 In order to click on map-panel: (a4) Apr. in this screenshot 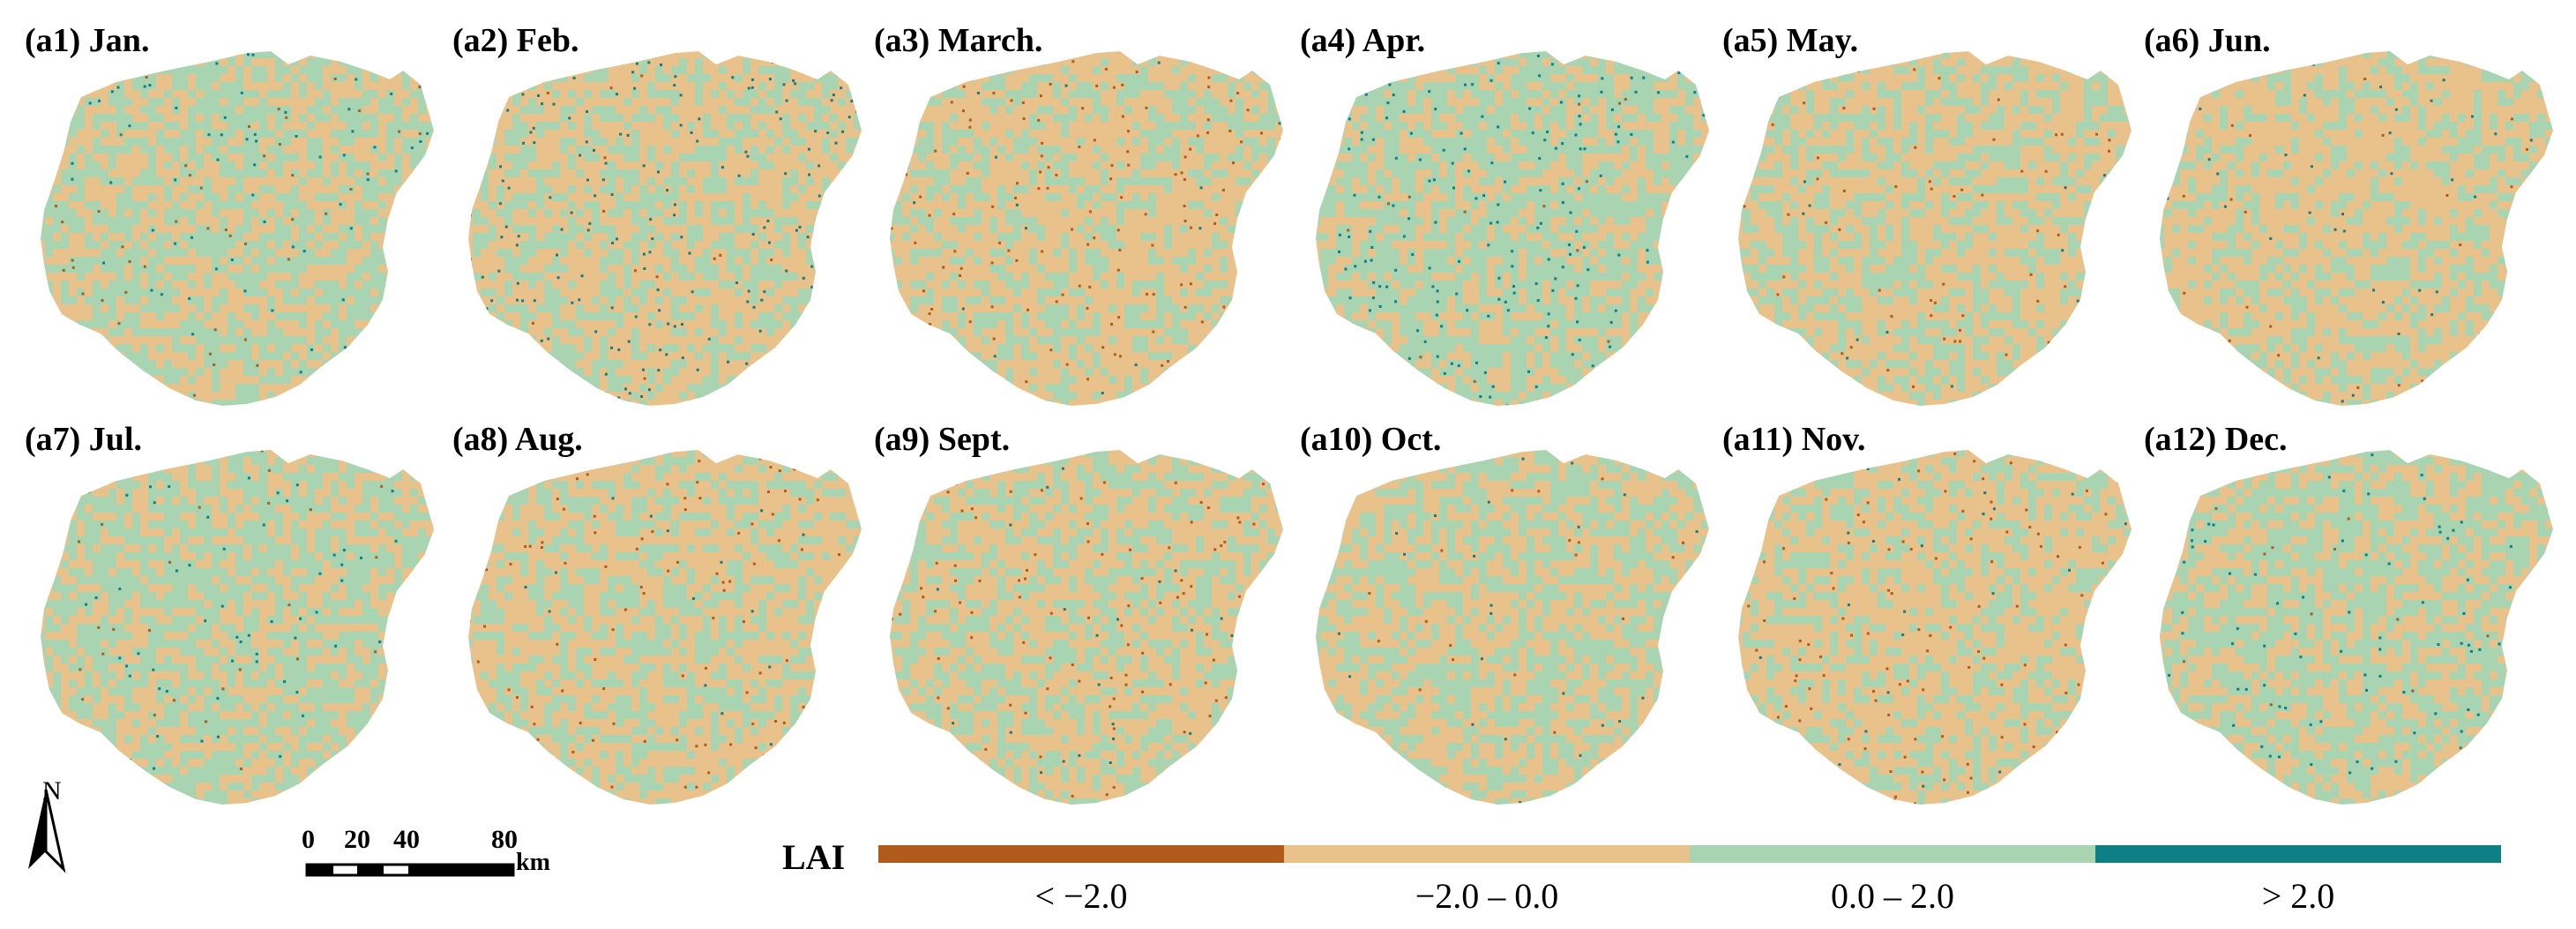, I will do `click(1506, 224)`.